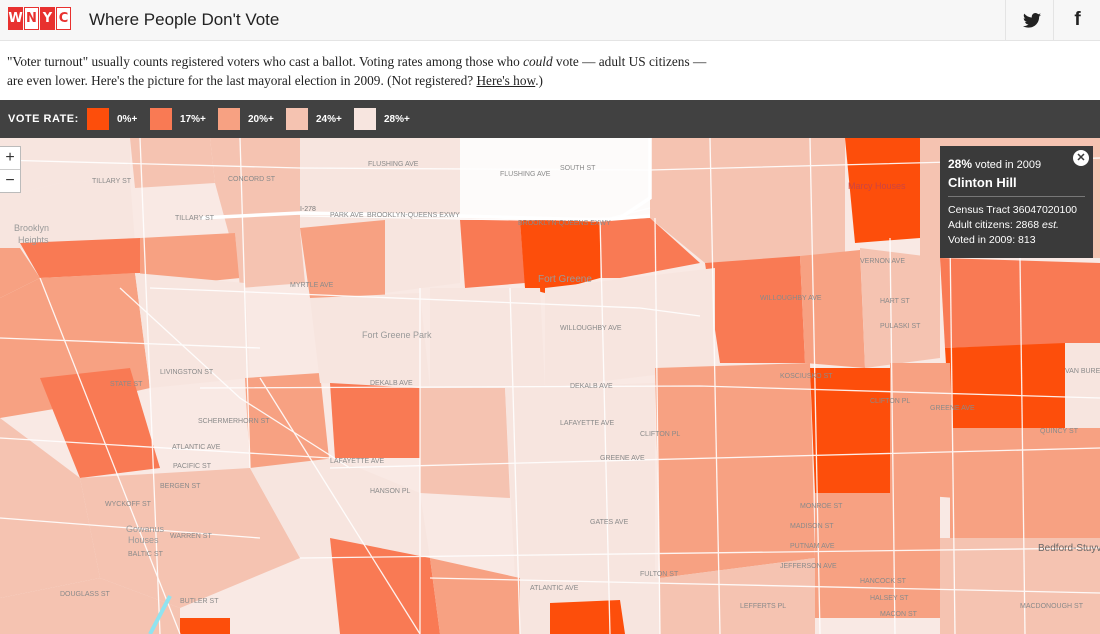 The width and height of the screenshot is (1100, 634). I want to click on neighborhood-name: Clinton Hill, so click(982, 182).